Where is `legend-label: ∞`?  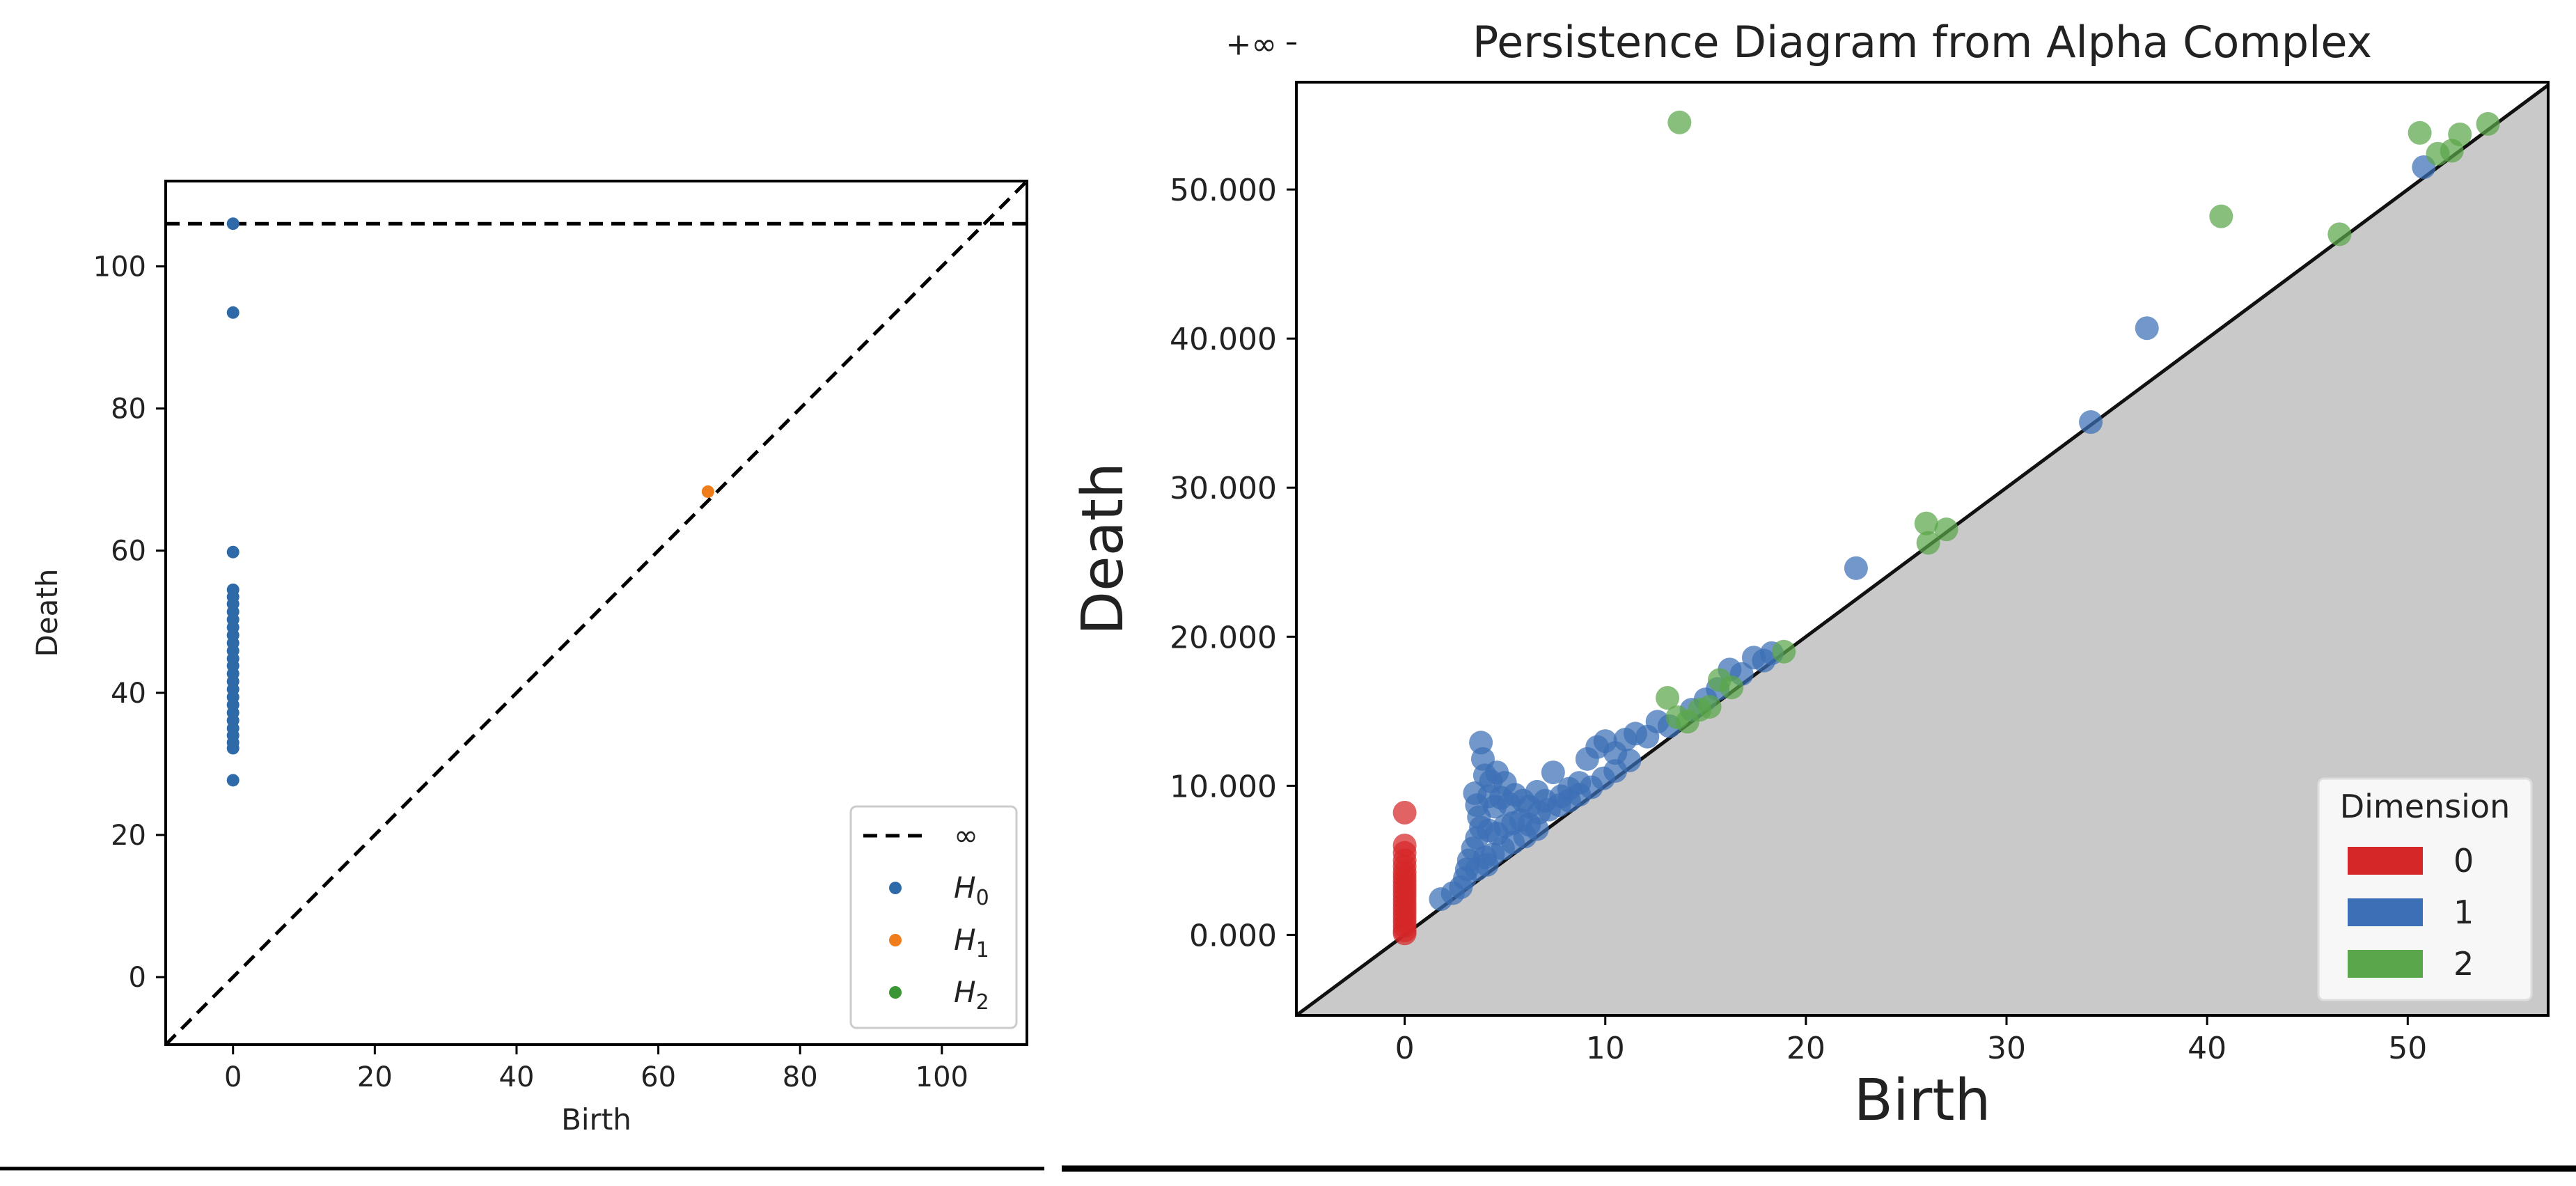
legend-label: ∞ is located at coordinates (966, 835).